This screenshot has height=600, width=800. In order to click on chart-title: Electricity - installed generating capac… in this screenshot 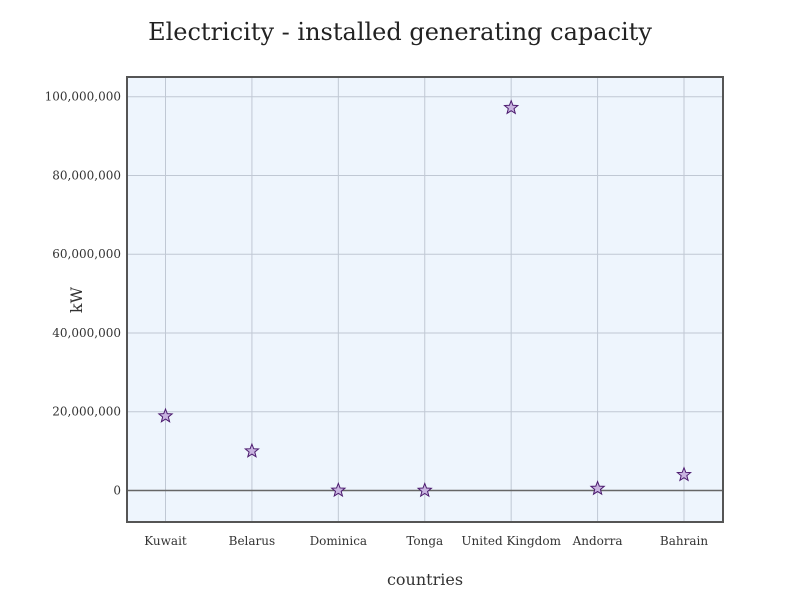, I will do `click(400, 32)`.